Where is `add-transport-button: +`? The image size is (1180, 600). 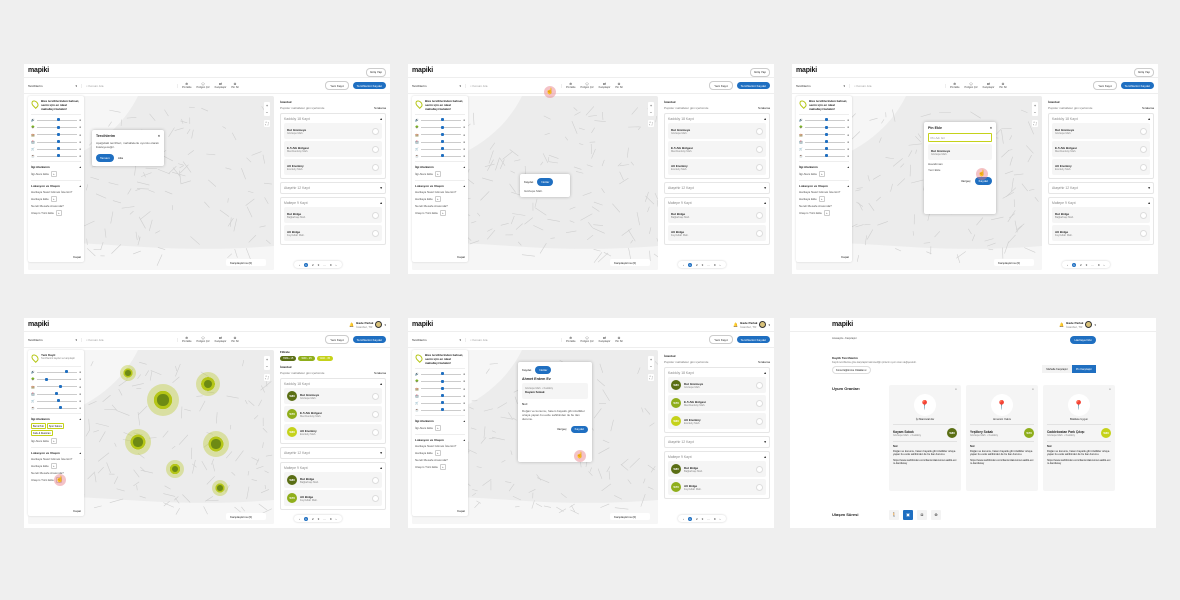
add-transport-button: + is located at coordinates (826, 213).